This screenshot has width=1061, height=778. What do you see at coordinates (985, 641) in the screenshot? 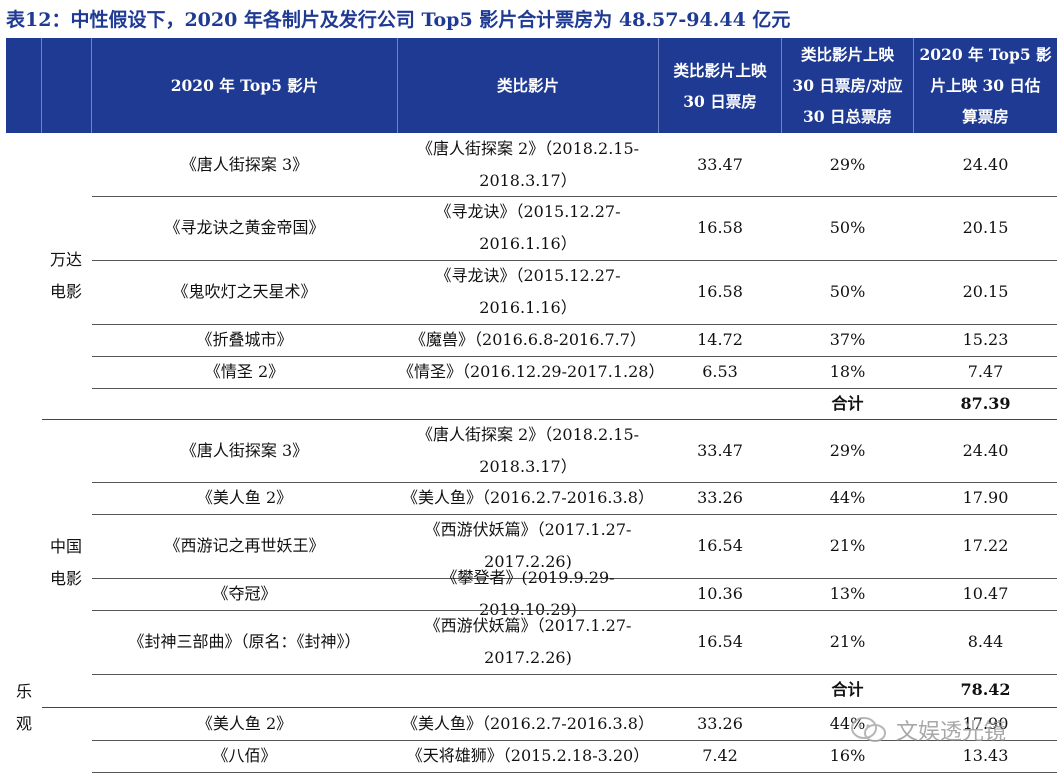
I see `cell-est: 8.44` at bounding box center [985, 641].